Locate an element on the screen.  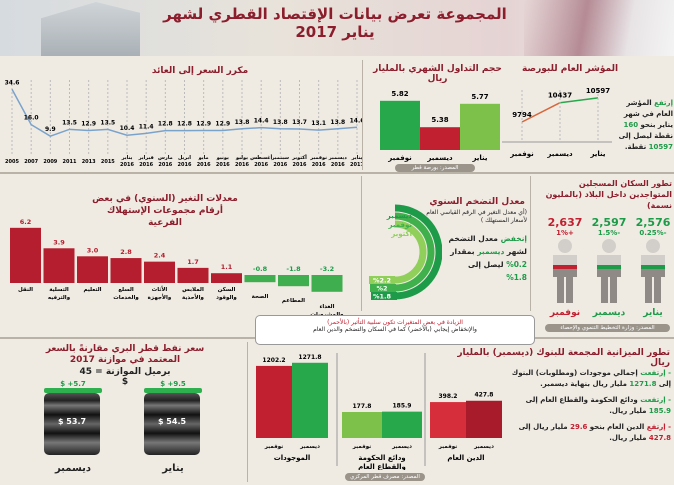
consumption-data-label: 6.2 is located at coordinates (26, 222).